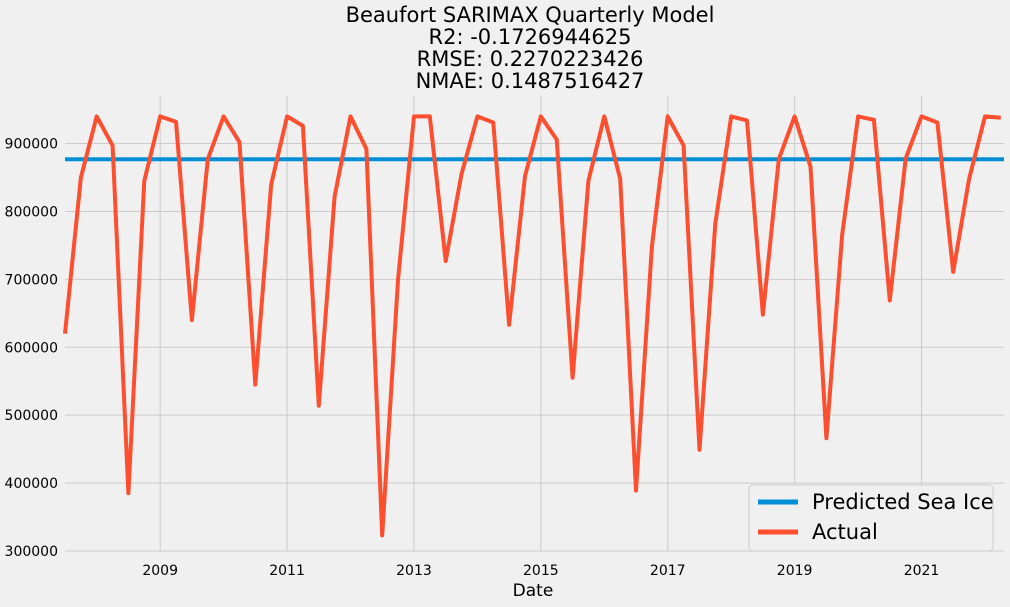 Image resolution: width=1010 pixels, height=607 pixels. I want to click on legend-label-predicted: Predicted Sea Ice, so click(903, 502).